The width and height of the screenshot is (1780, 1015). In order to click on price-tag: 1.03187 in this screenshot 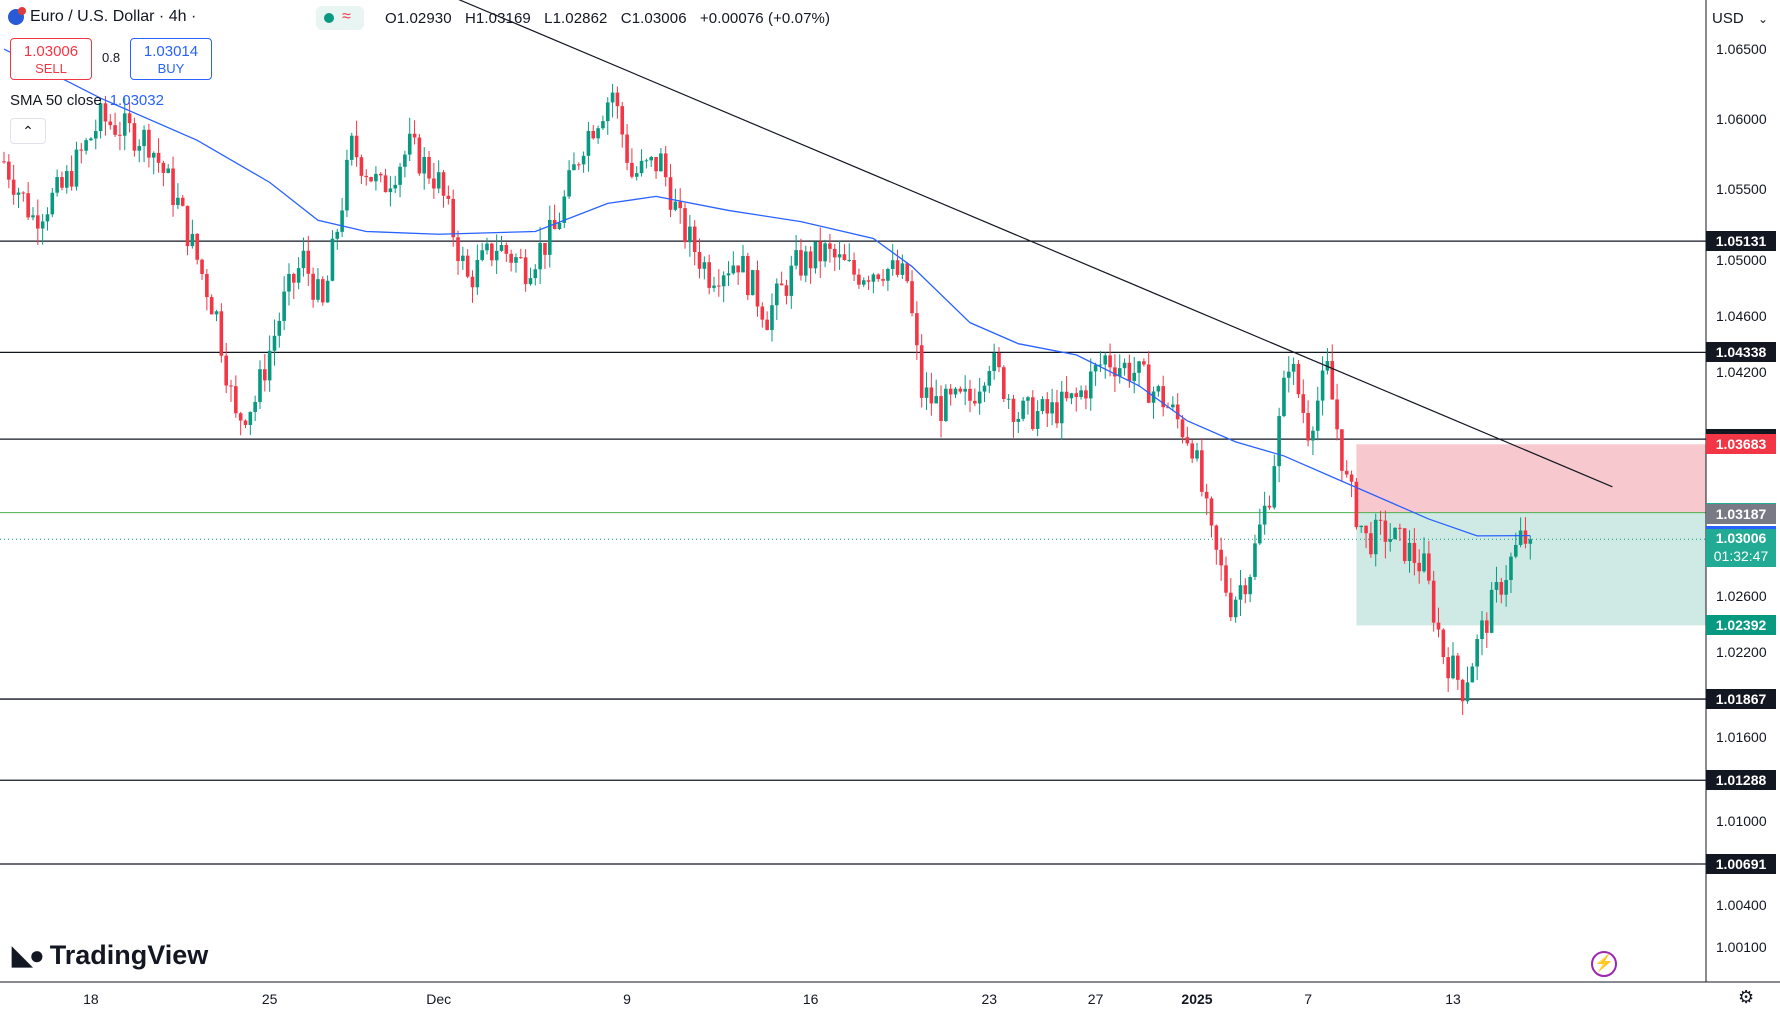, I will do `click(1741, 513)`.